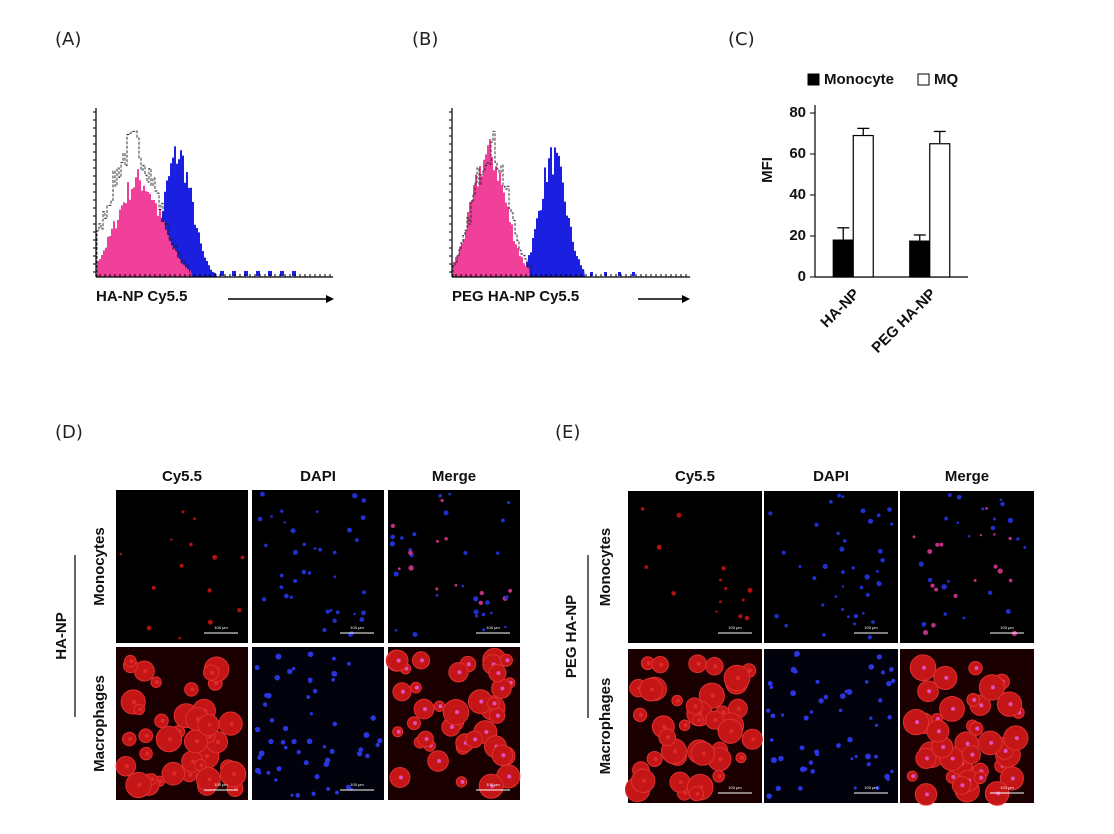  I want to click on panel-label: (E), so click(567, 432).